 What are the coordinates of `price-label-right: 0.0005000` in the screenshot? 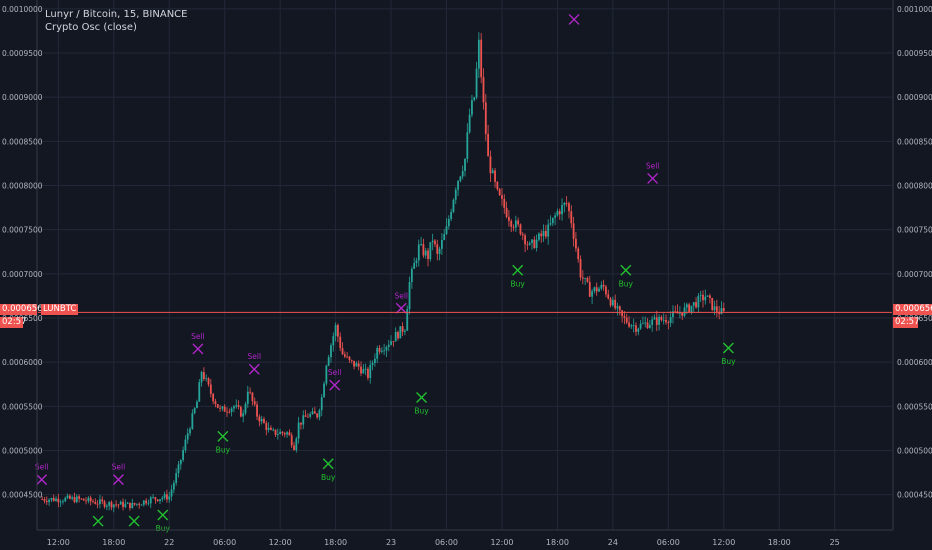 It's located at (914, 451).